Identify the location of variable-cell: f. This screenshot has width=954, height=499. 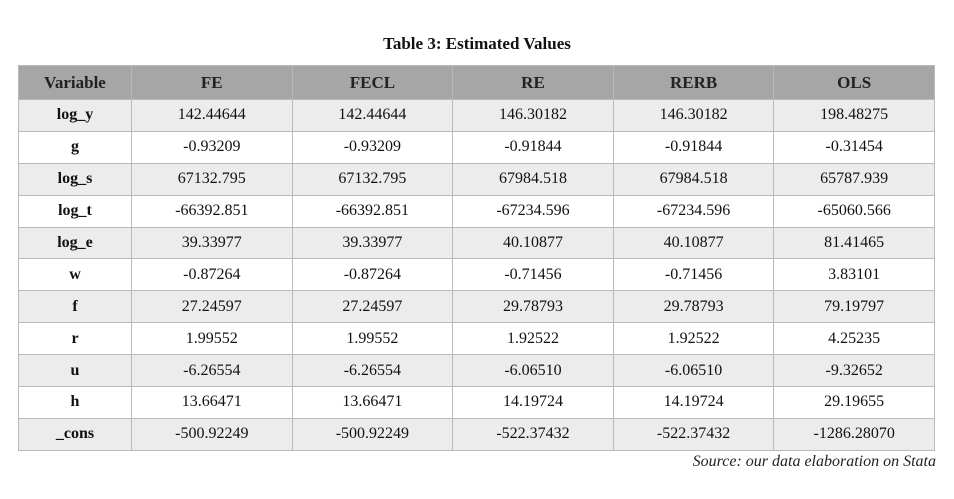
(75, 307).